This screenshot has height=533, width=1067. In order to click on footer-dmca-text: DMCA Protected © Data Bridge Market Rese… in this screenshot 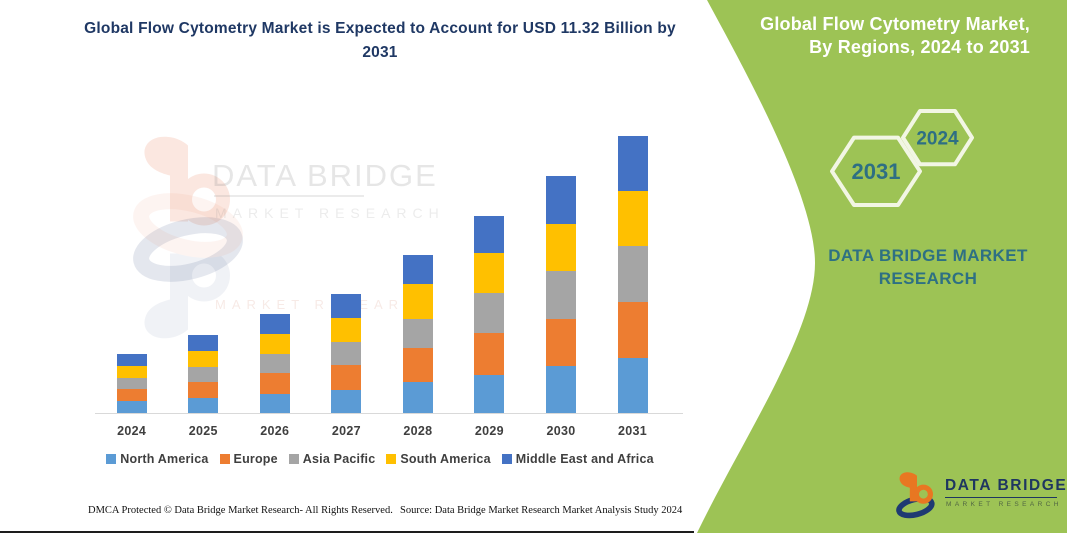, I will do `click(240, 510)`.